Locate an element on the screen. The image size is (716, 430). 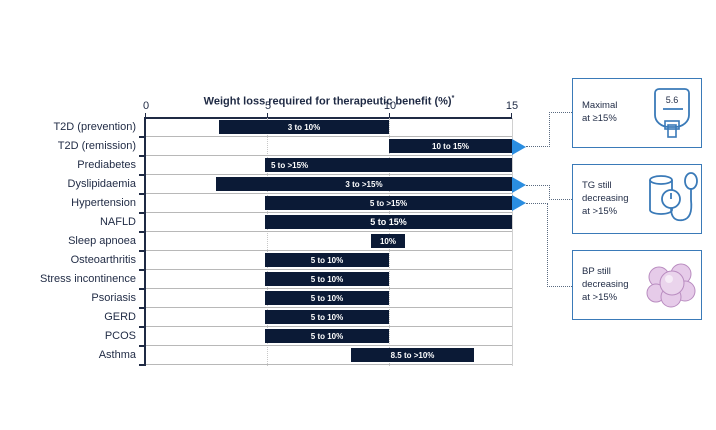
fat-cells-icon is located at coordinates (671, 285).